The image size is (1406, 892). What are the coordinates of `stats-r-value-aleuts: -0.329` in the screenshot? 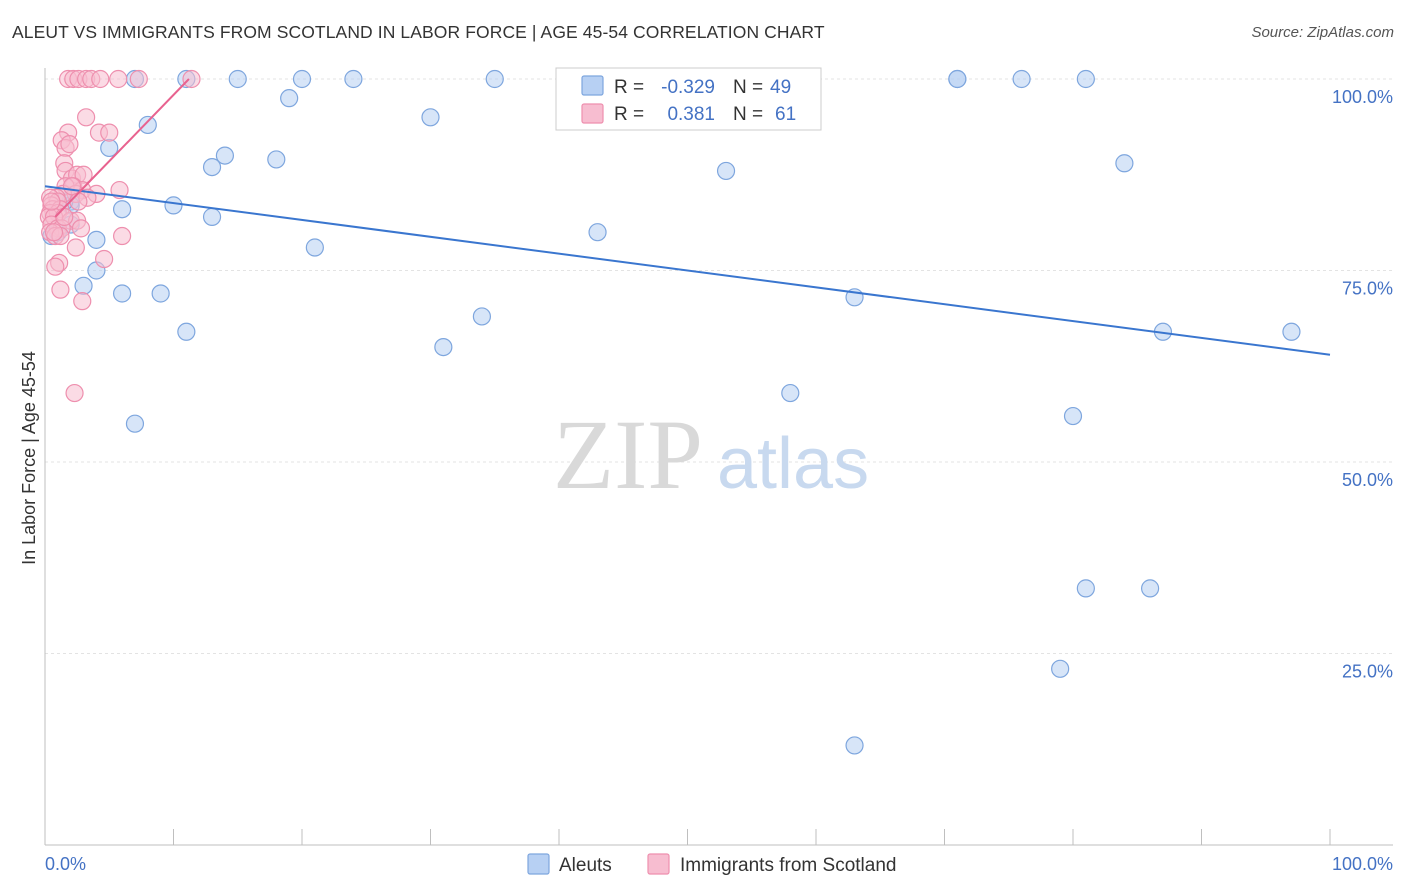 It's located at (688, 87).